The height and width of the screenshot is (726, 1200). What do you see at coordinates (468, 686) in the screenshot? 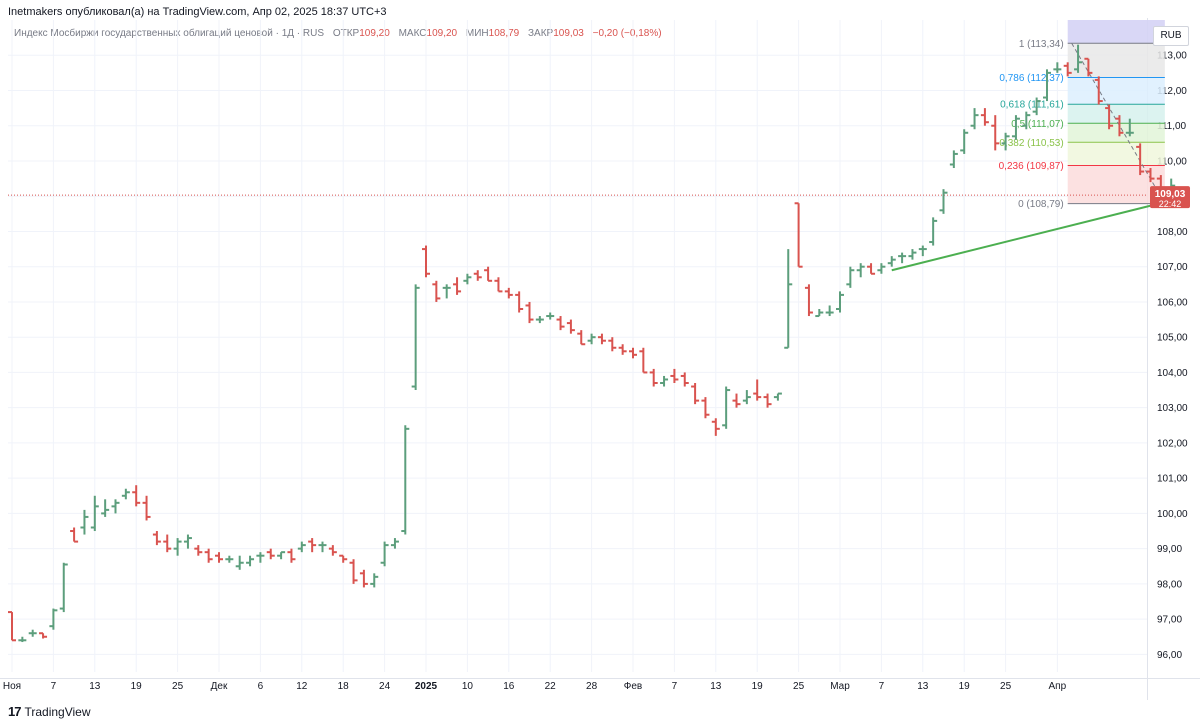
I see `x-tick-label: 10` at bounding box center [468, 686].